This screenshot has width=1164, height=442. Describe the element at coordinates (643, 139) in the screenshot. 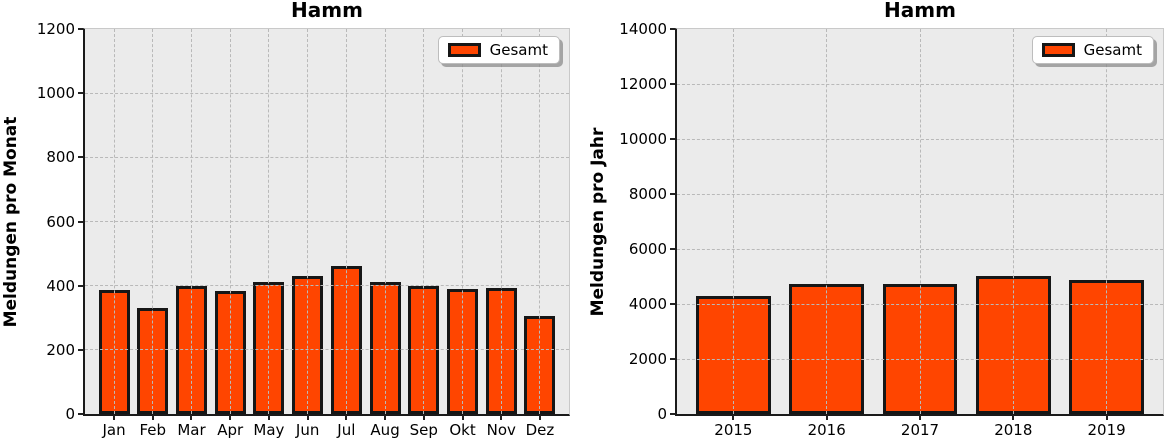

I see `y-tick-label: 10000` at that location.